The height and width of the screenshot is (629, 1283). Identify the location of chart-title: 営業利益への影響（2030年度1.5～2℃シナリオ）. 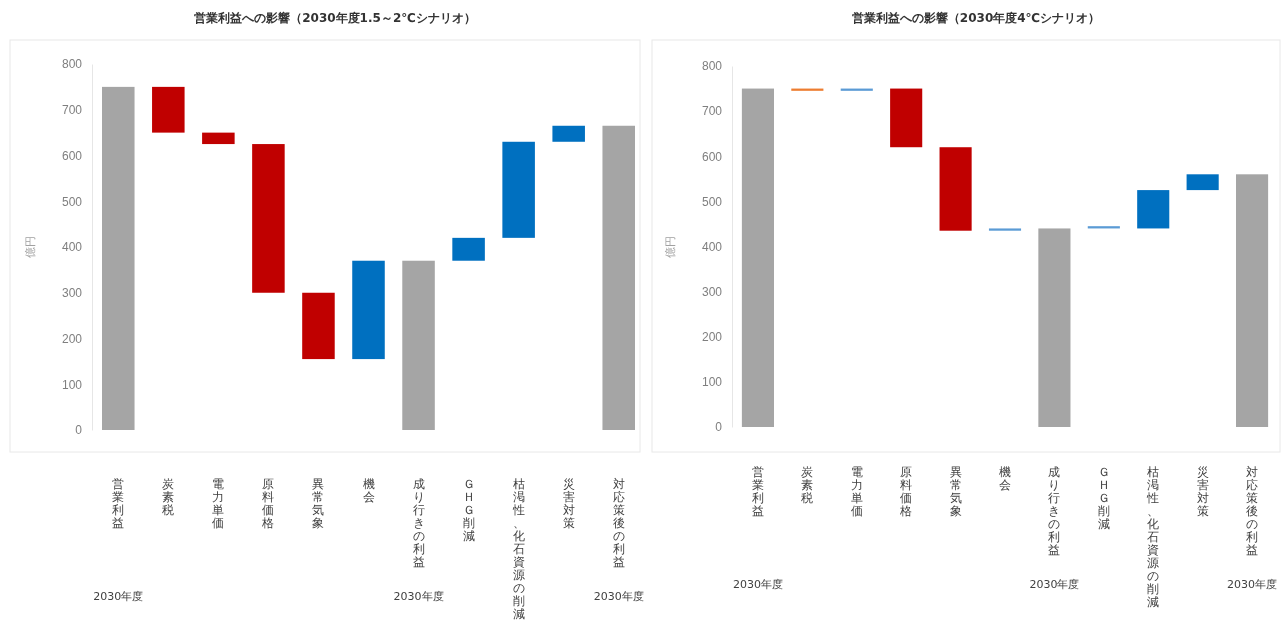
(335, 18).